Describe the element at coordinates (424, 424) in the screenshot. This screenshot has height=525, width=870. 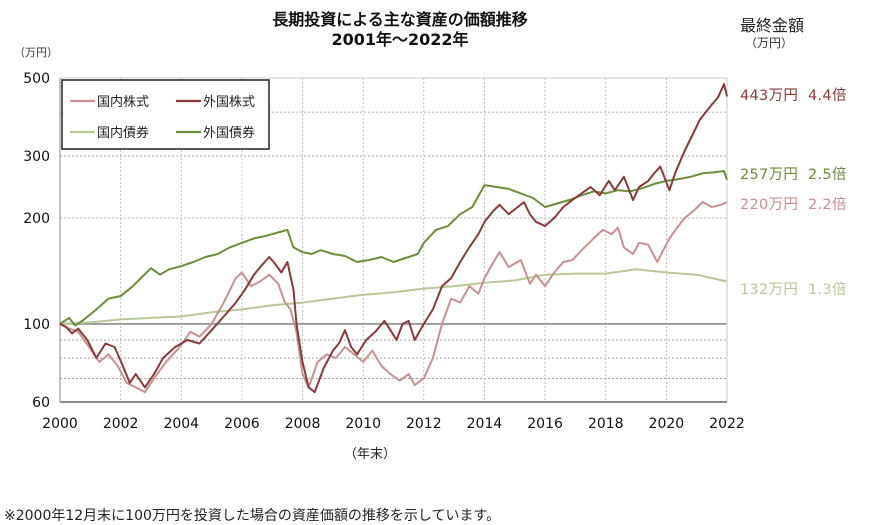
I see `x-tick-label: 2012` at that location.